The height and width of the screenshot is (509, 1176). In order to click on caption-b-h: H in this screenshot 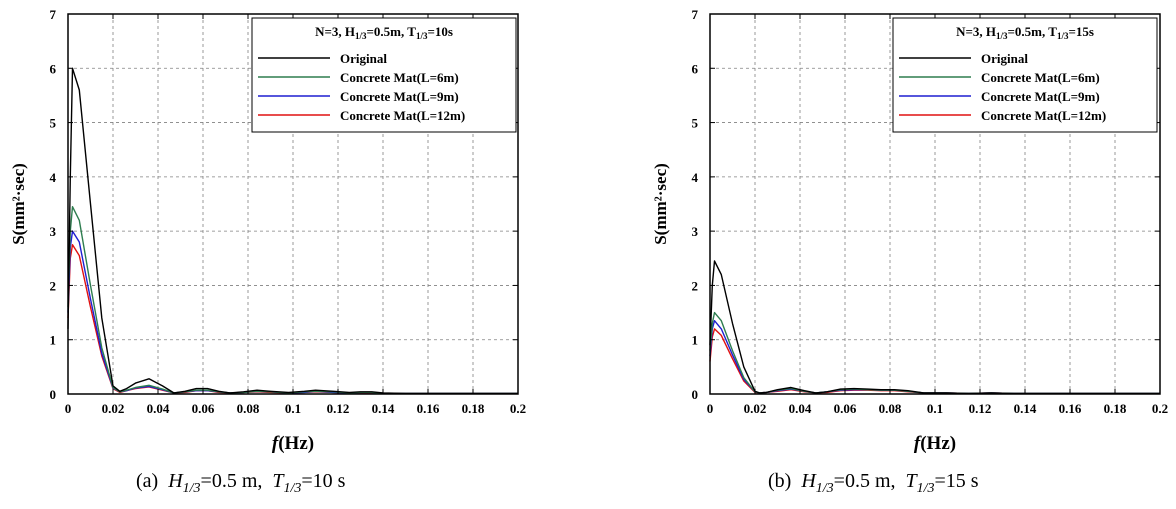, I will do `click(808, 481)`.